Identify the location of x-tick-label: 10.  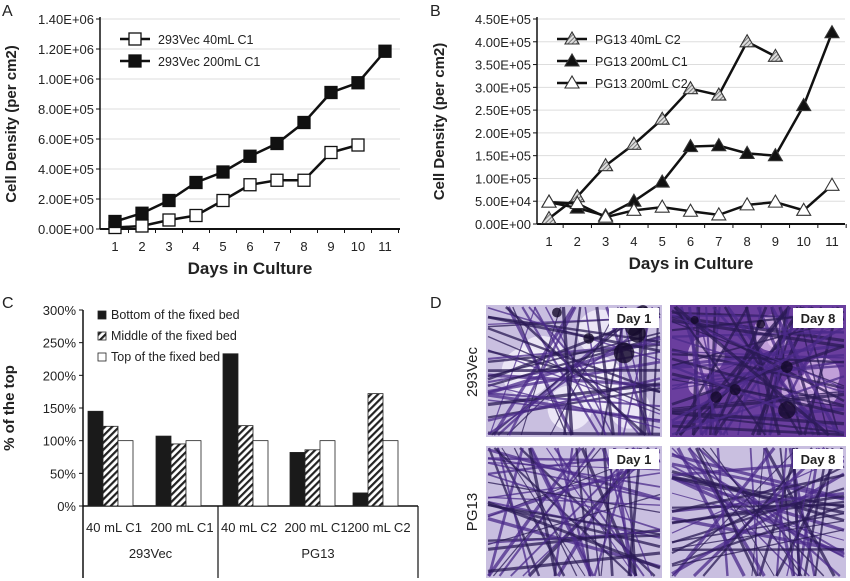
(803, 241).